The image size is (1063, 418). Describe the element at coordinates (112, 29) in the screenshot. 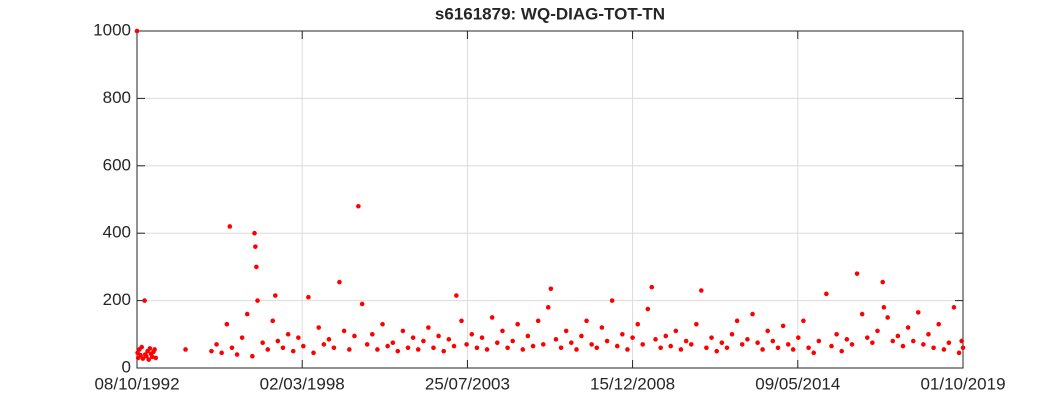

I see `y-tick-label: 1000` at that location.